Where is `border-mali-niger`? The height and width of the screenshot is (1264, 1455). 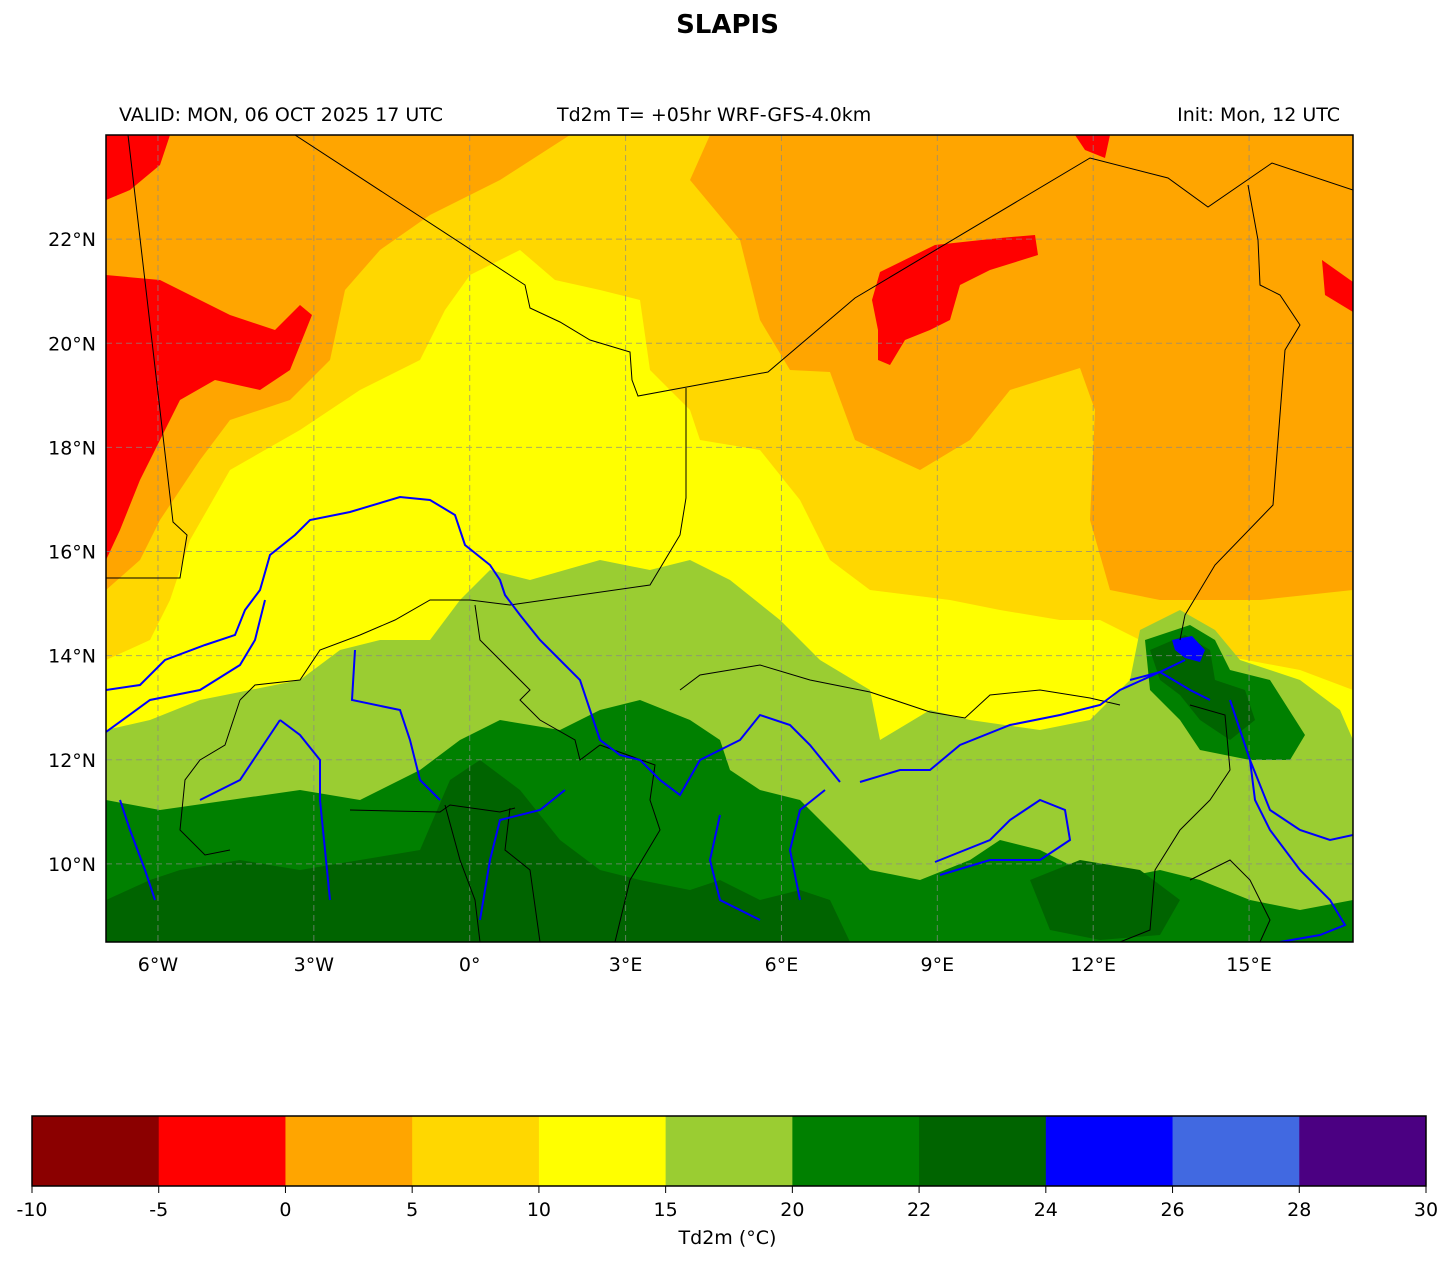
border-mali-niger is located at coordinates (463, 544).